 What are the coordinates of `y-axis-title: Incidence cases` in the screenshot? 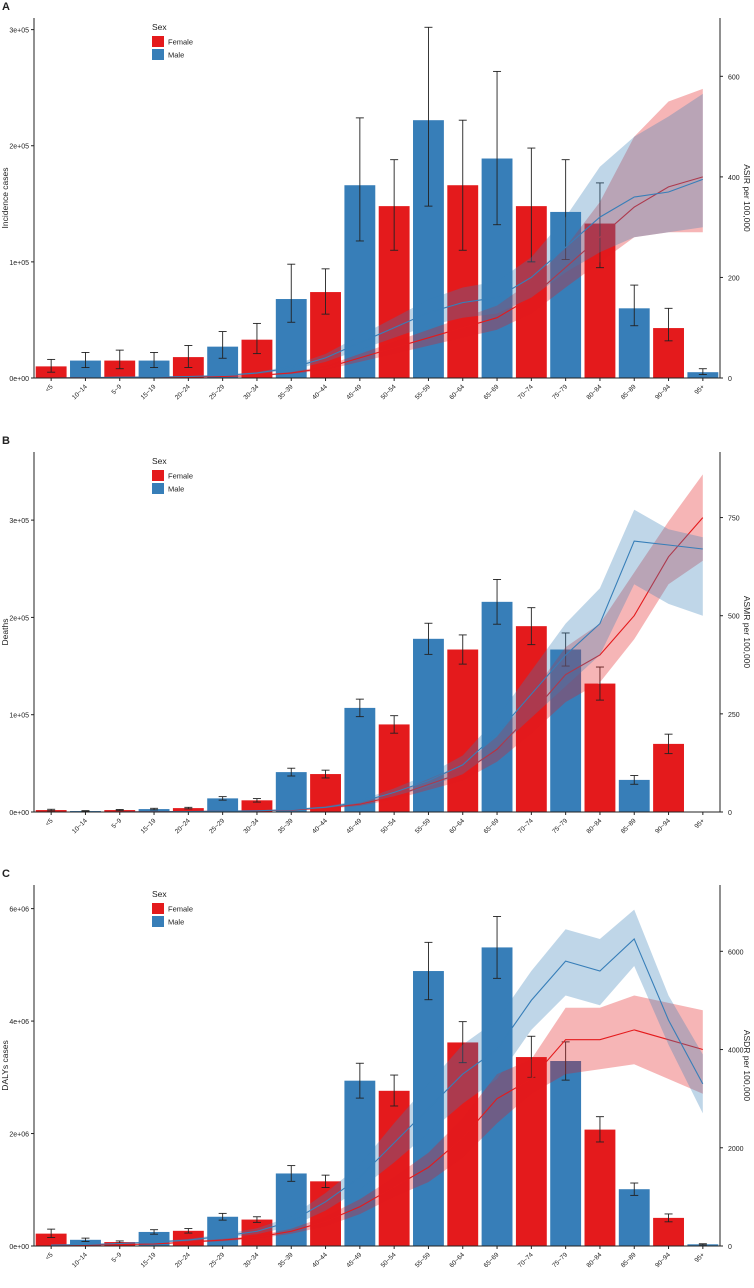 It's located at (5, 198).